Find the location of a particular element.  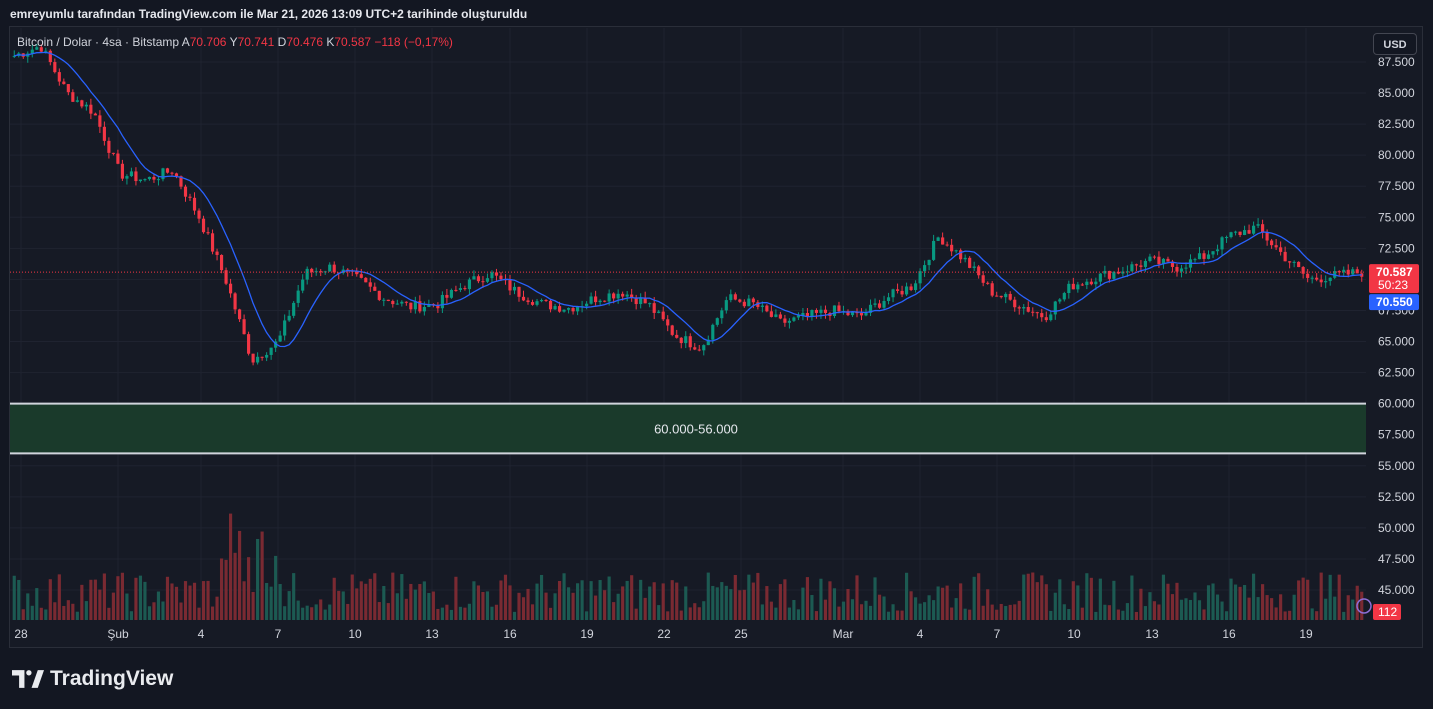

zone-label: 60.000-56.000 is located at coordinates (696, 428).